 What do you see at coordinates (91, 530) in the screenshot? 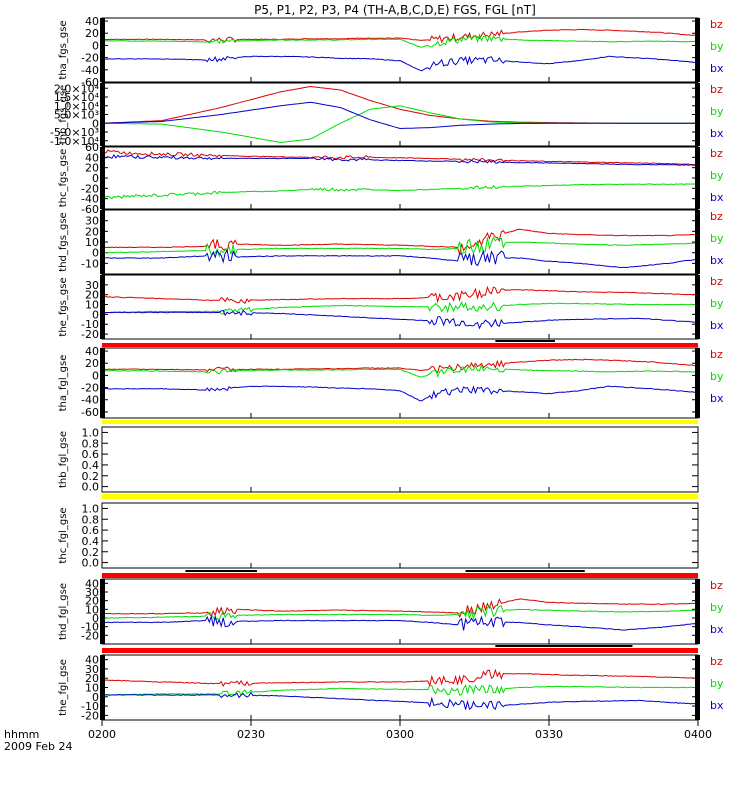
I see `y-tick-label: 0.6` at bounding box center [91, 530].